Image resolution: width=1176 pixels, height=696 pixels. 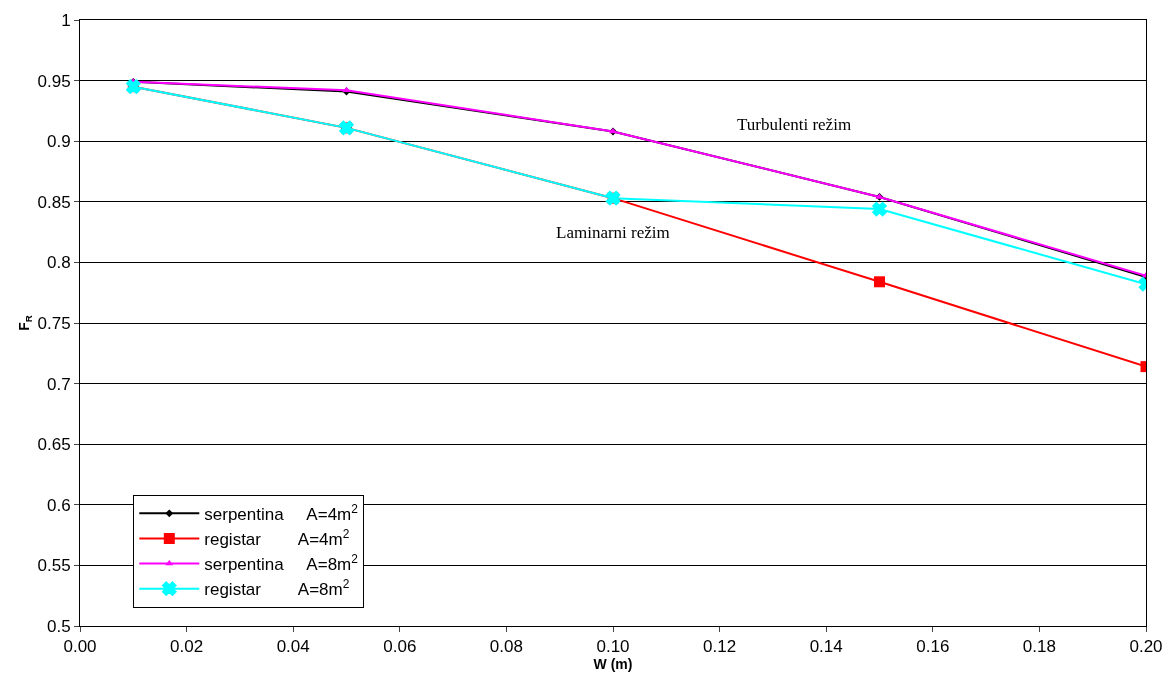 I want to click on x-tick-label: 0.00, so click(x=80, y=647).